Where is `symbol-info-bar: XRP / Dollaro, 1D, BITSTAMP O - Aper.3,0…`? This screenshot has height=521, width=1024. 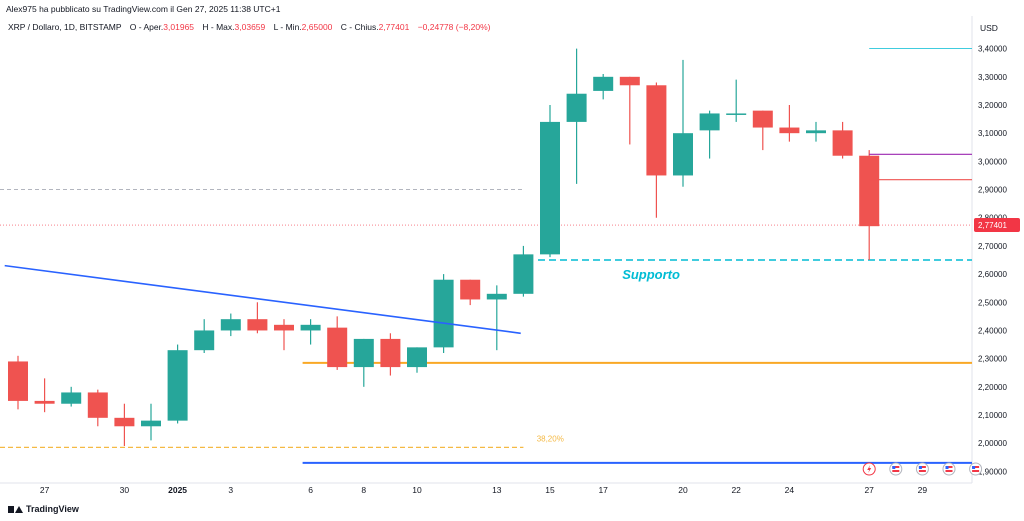 symbol-info-bar: XRP / Dollaro, 1D, BITSTAMP O - Aper.3,0… is located at coordinates (249, 27).